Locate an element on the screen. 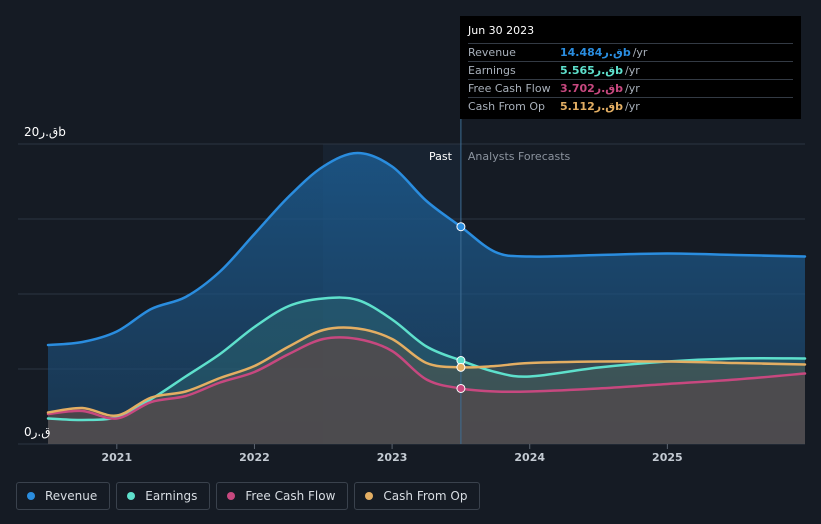 Image resolution: width=821 pixels, height=524 pixels. legend-item-free-cash-flow: Free Cash Flow is located at coordinates (282, 496).